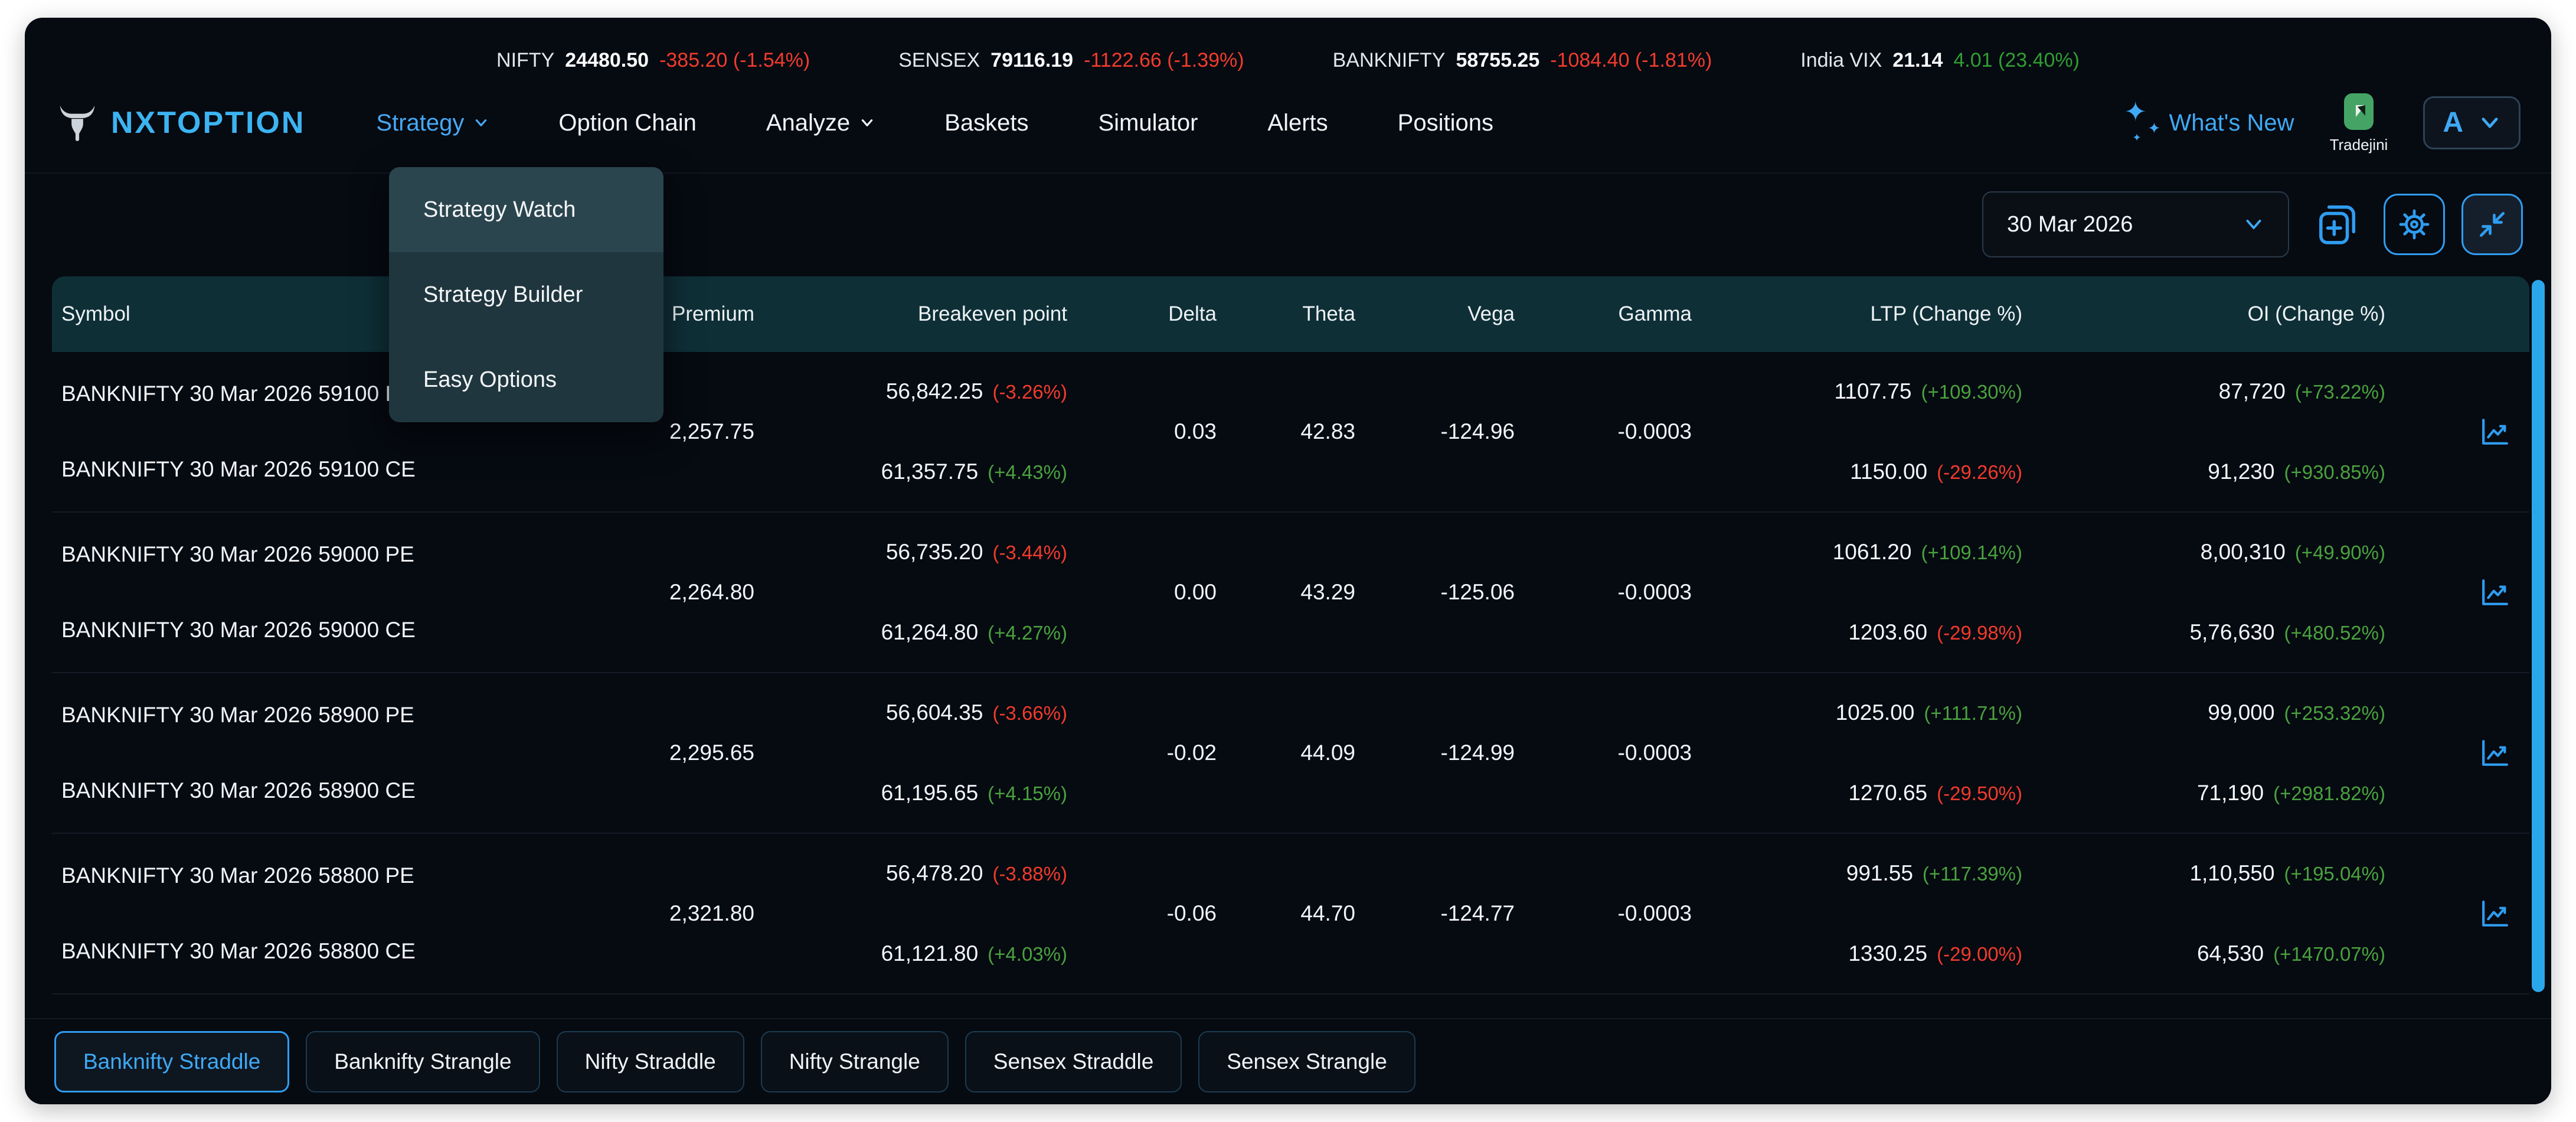 The height and width of the screenshot is (1122, 2576). Describe the element at coordinates (2453, 122) in the screenshot. I see `account-initial: A` at that location.